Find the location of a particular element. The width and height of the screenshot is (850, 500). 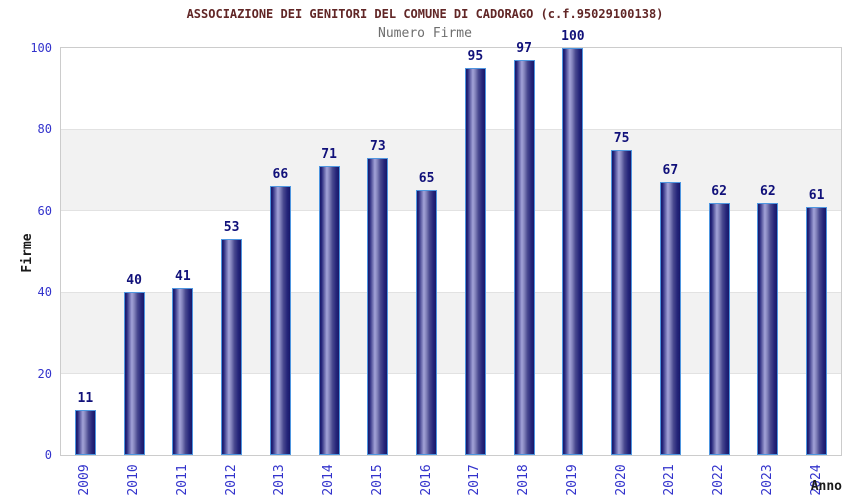

bar-2013 is located at coordinates (280, 320).